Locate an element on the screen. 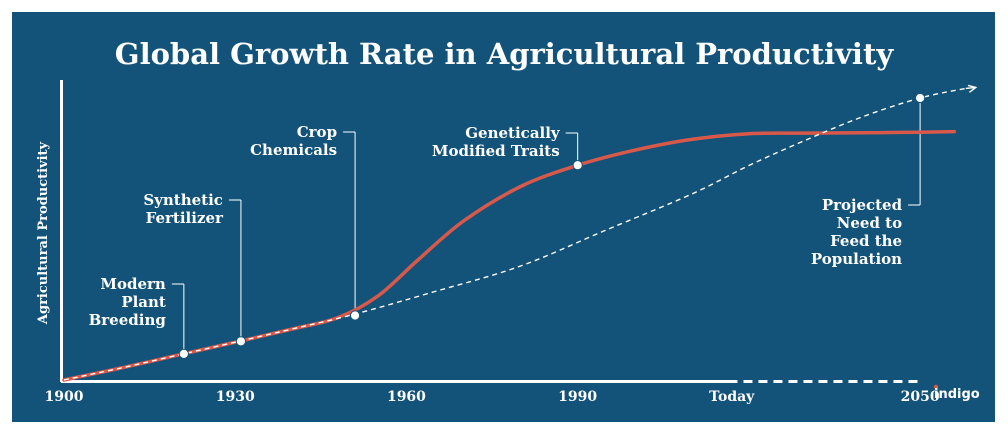 This screenshot has width=1008, height=435. x-tick-labels: 1900 1930 1960 1990 Today 2050 is located at coordinates (492, 397).